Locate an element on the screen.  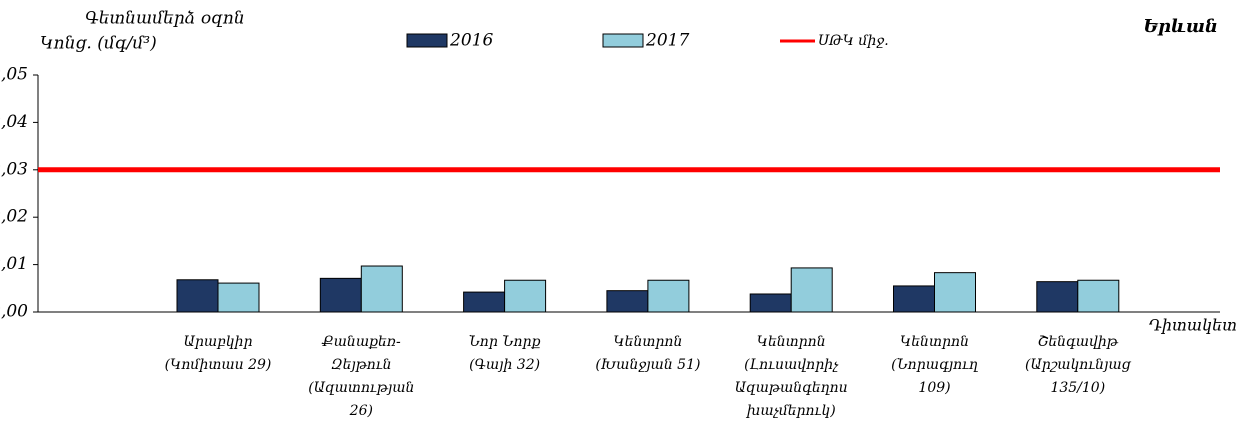
location: Երևան is located at coordinates (1180, 26).